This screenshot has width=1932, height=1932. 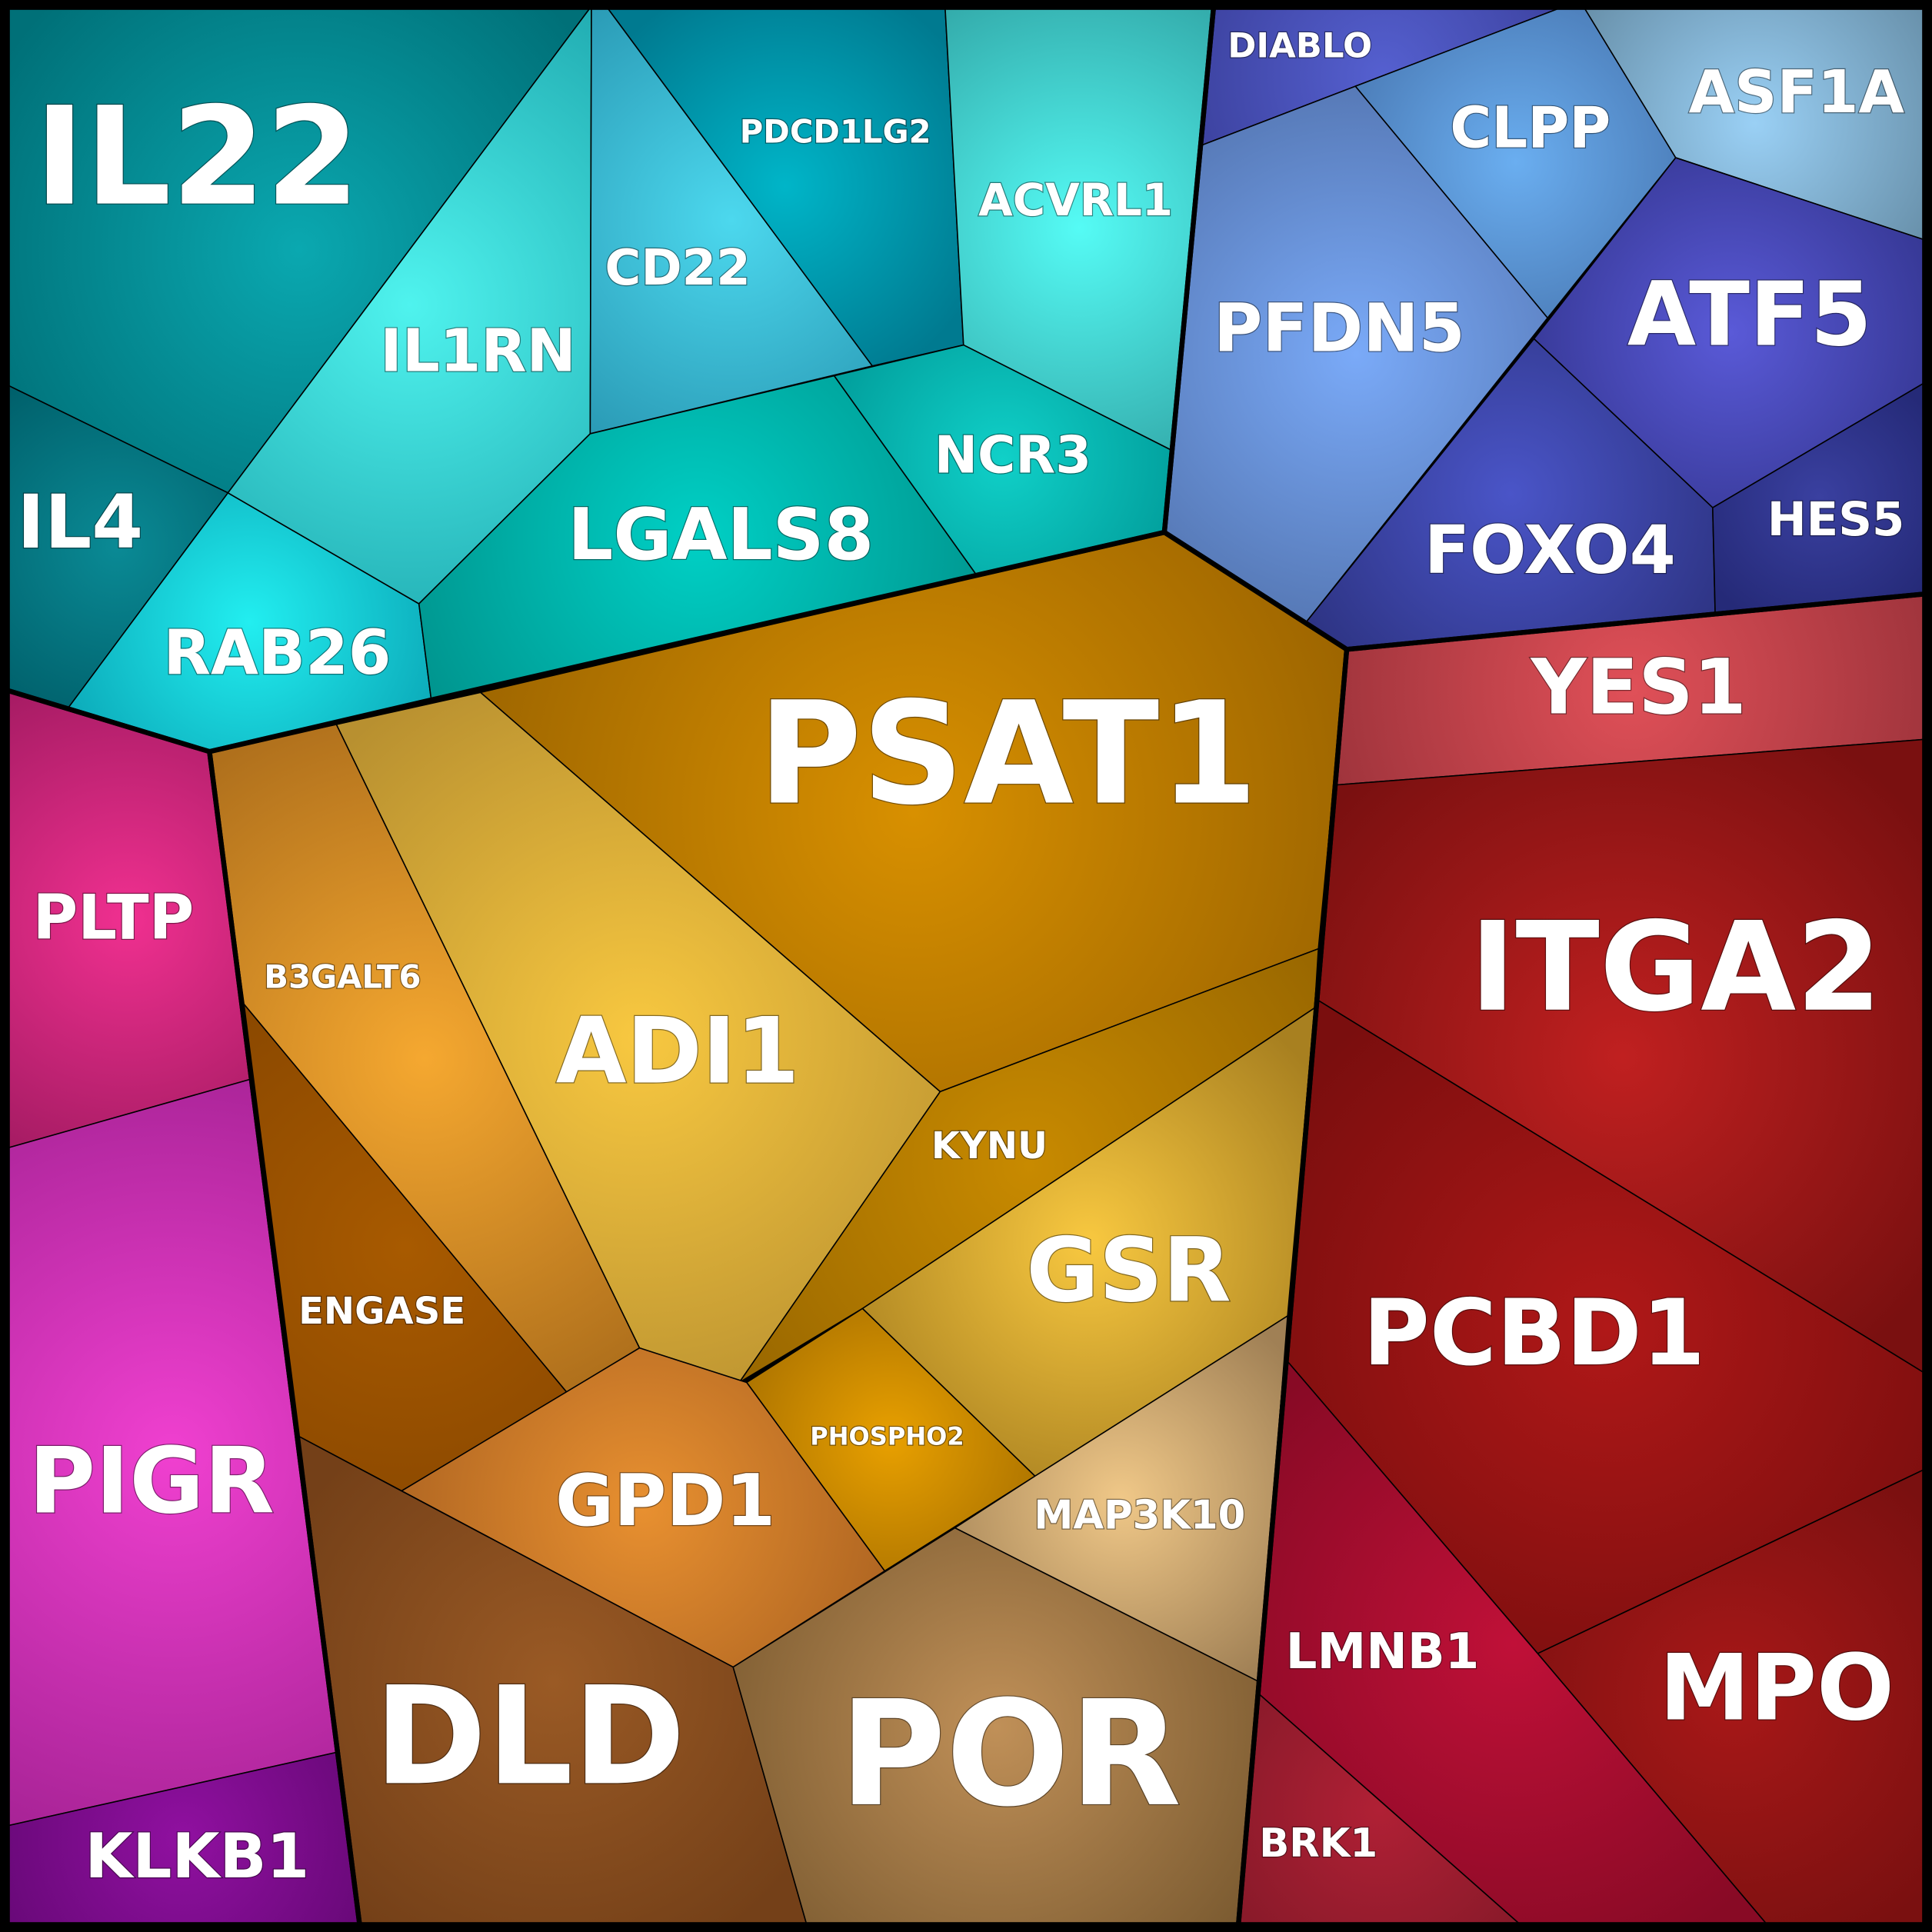 What do you see at coordinates (113, 917) in the screenshot?
I see `cell-label: PLTP` at bounding box center [113, 917].